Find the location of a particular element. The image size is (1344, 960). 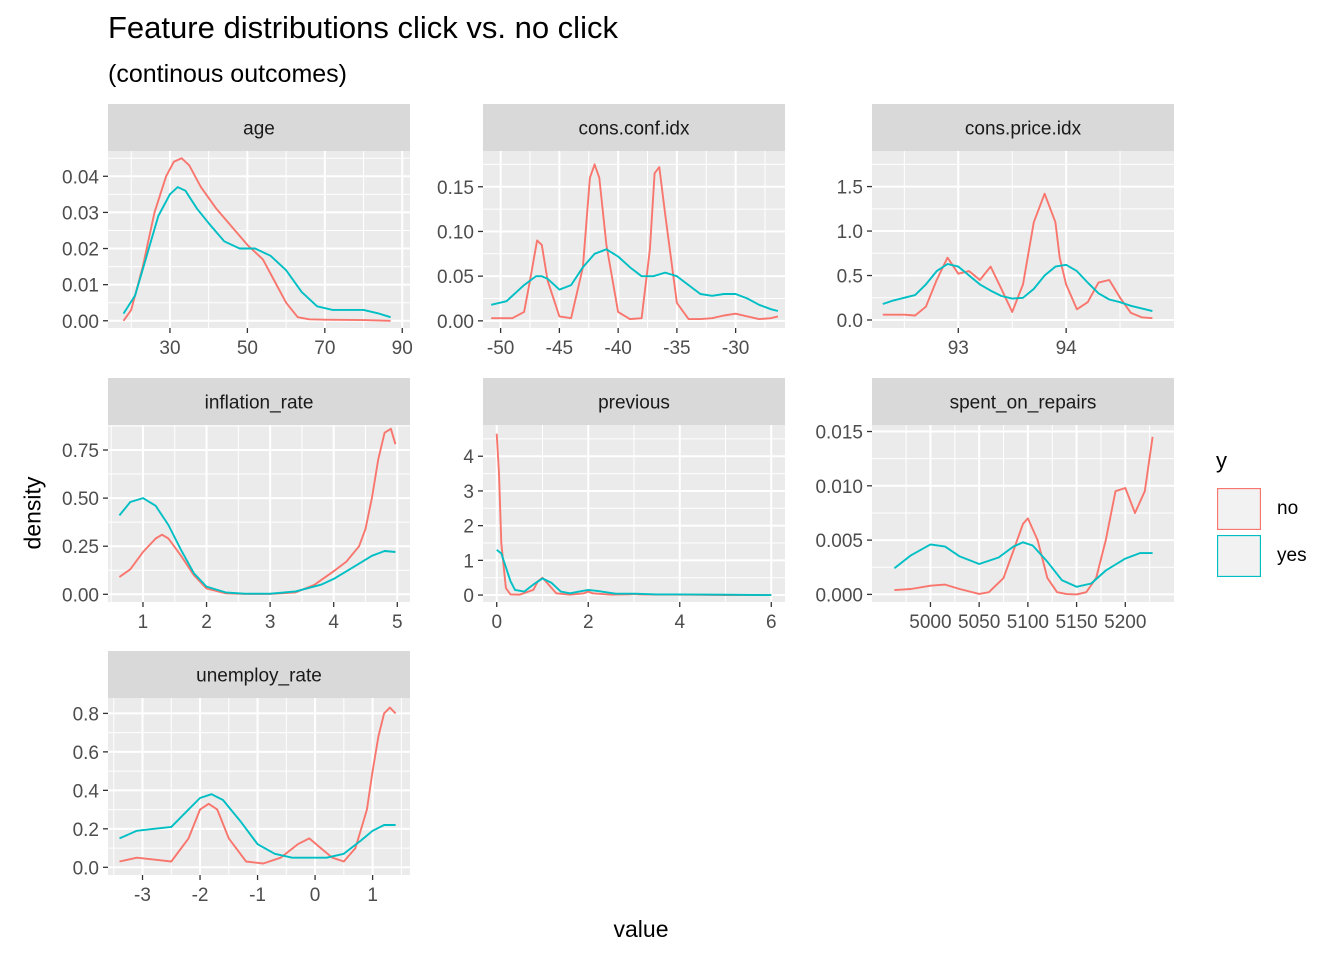

y-tick-label: 0.25 is located at coordinates (80, 547).